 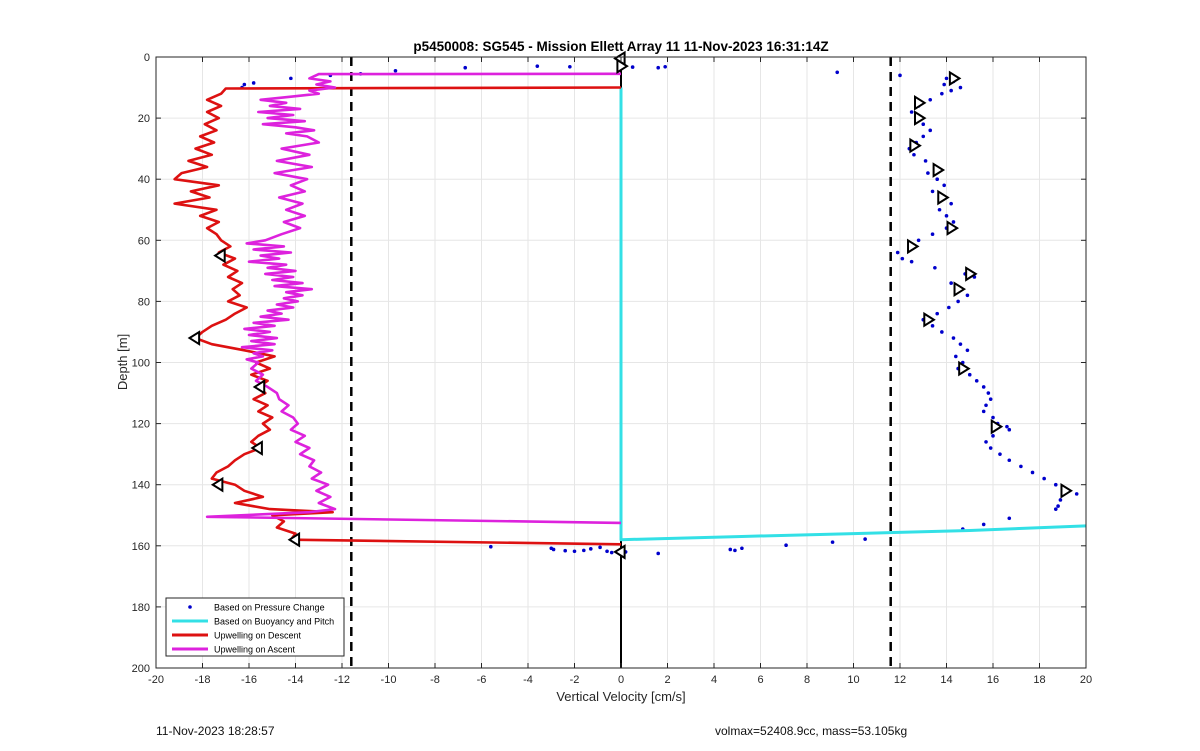 What do you see at coordinates (482, 680) in the screenshot?
I see `x-tick-label: -6` at bounding box center [482, 680].